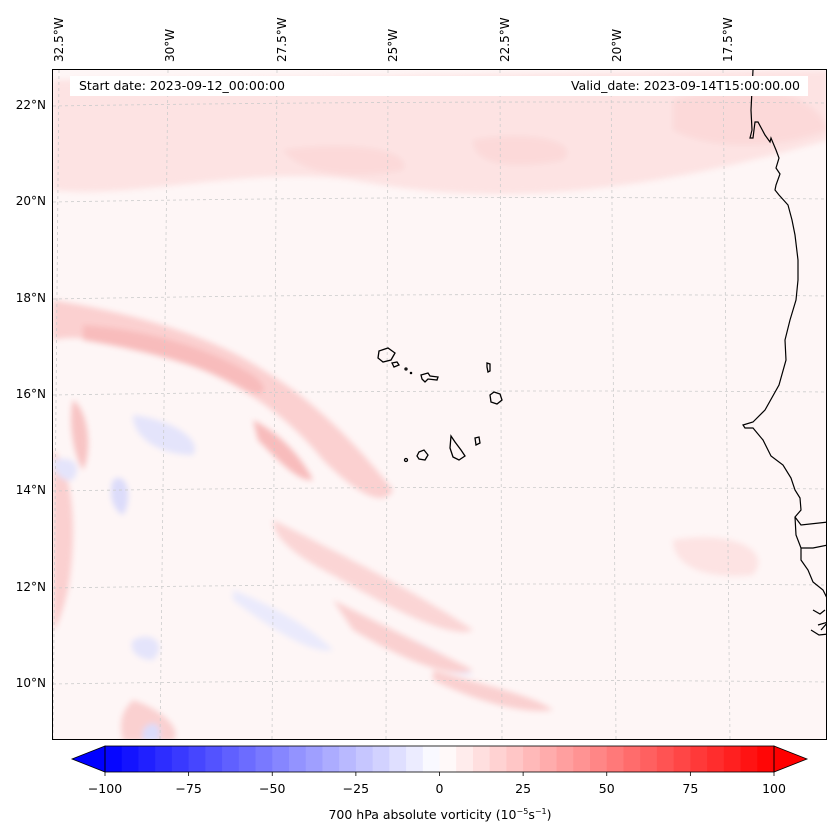  What do you see at coordinates (272, 788) in the screenshot?
I see `colorbar-tick-label: −50` at bounding box center [272, 788].